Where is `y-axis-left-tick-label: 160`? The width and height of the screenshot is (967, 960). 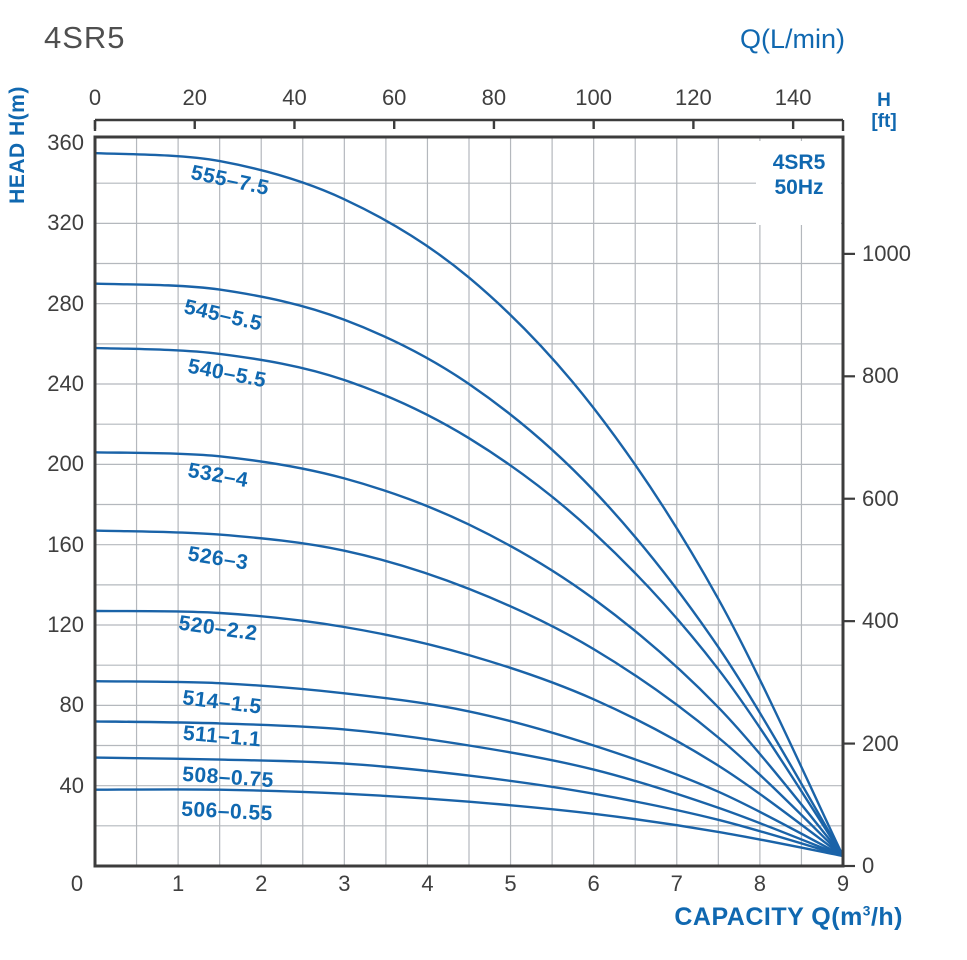
y-axis-left-tick-label: 160 is located at coordinates (65, 544).